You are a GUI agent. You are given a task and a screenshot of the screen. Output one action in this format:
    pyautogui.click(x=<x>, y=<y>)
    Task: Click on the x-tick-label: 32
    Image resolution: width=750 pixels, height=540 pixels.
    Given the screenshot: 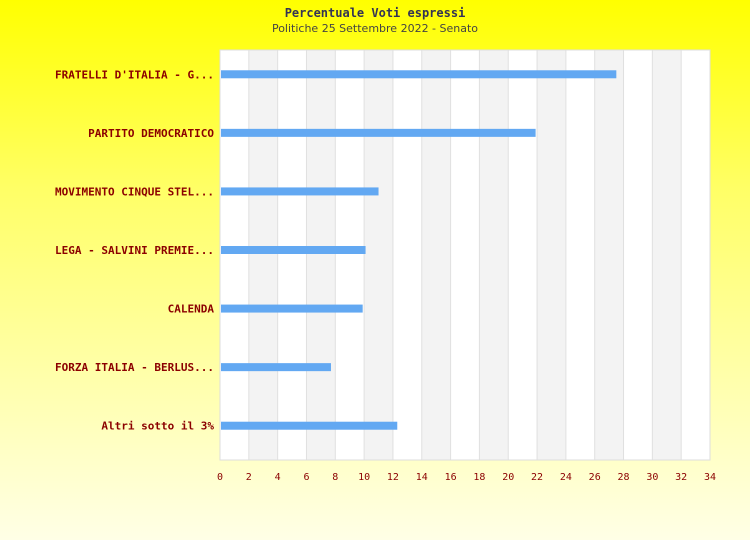 What is the action you would take?
    pyautogui.click(x=681, y=477)
    